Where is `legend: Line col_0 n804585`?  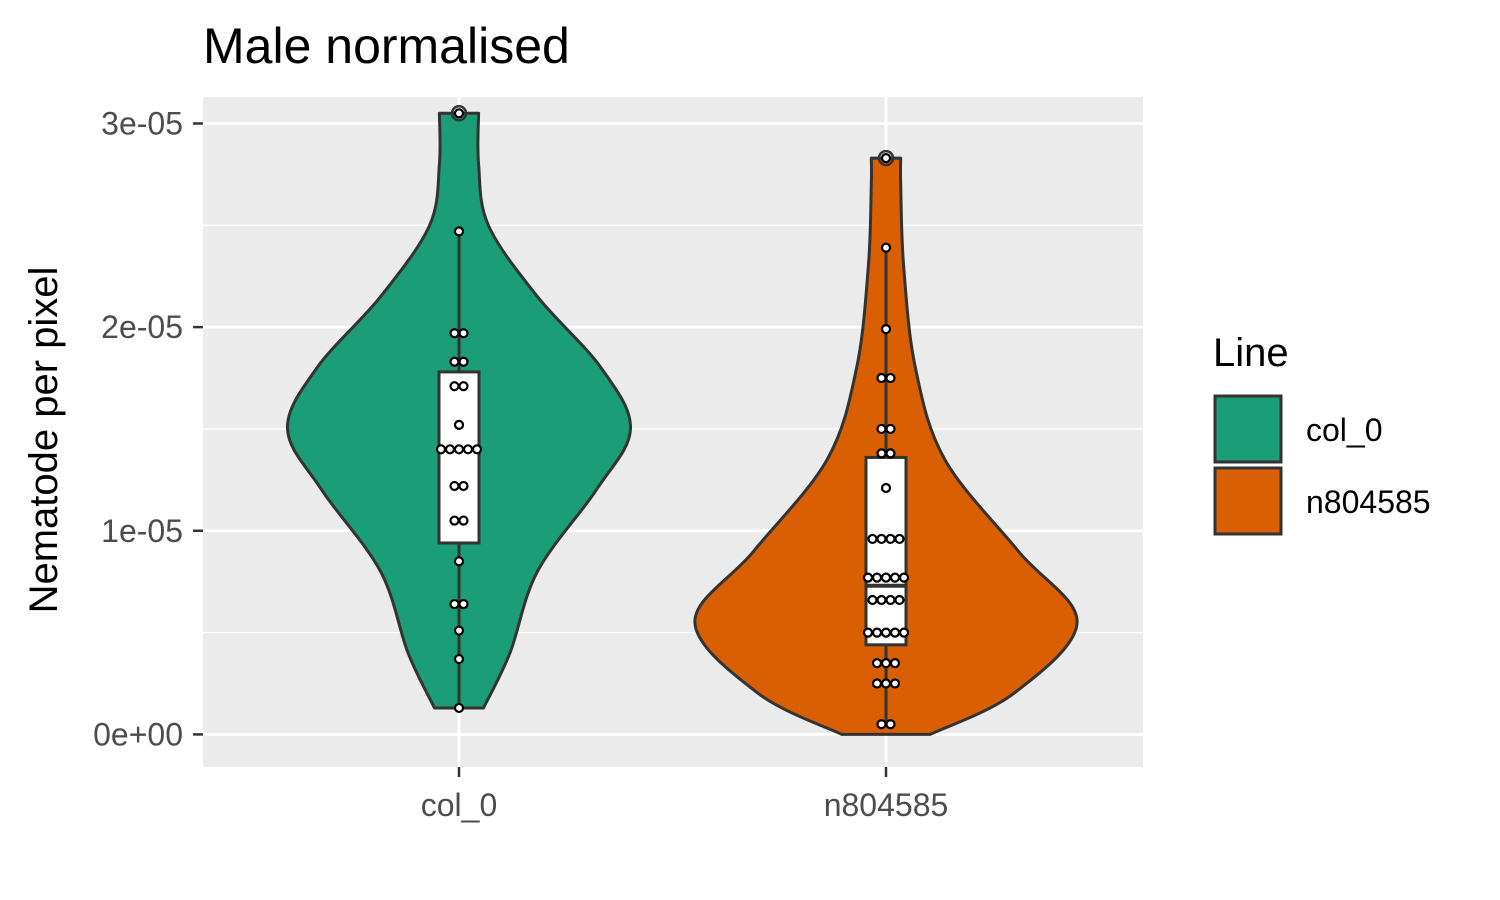 legend: Line col_0 n804585 is located at coordinates (1322, 433).